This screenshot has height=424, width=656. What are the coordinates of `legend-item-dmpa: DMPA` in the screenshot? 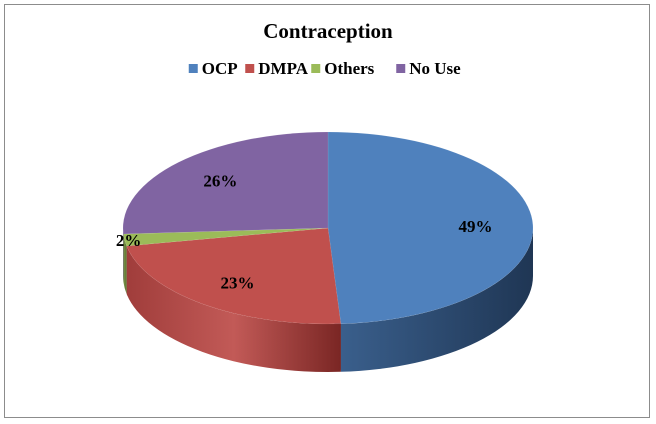 It's located at (277, 68).